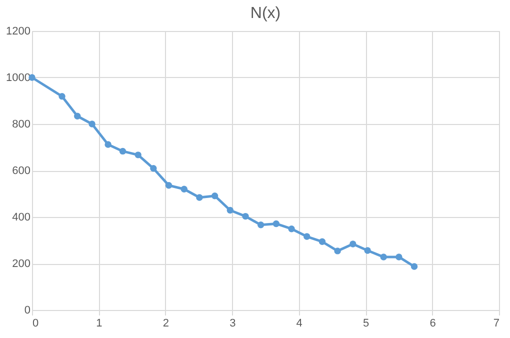 The width and height of the screenshot is (510, 338). Describe the element at coordinates (433, 324) in the screenshot. I see `x-tick-label: 6` at that location.